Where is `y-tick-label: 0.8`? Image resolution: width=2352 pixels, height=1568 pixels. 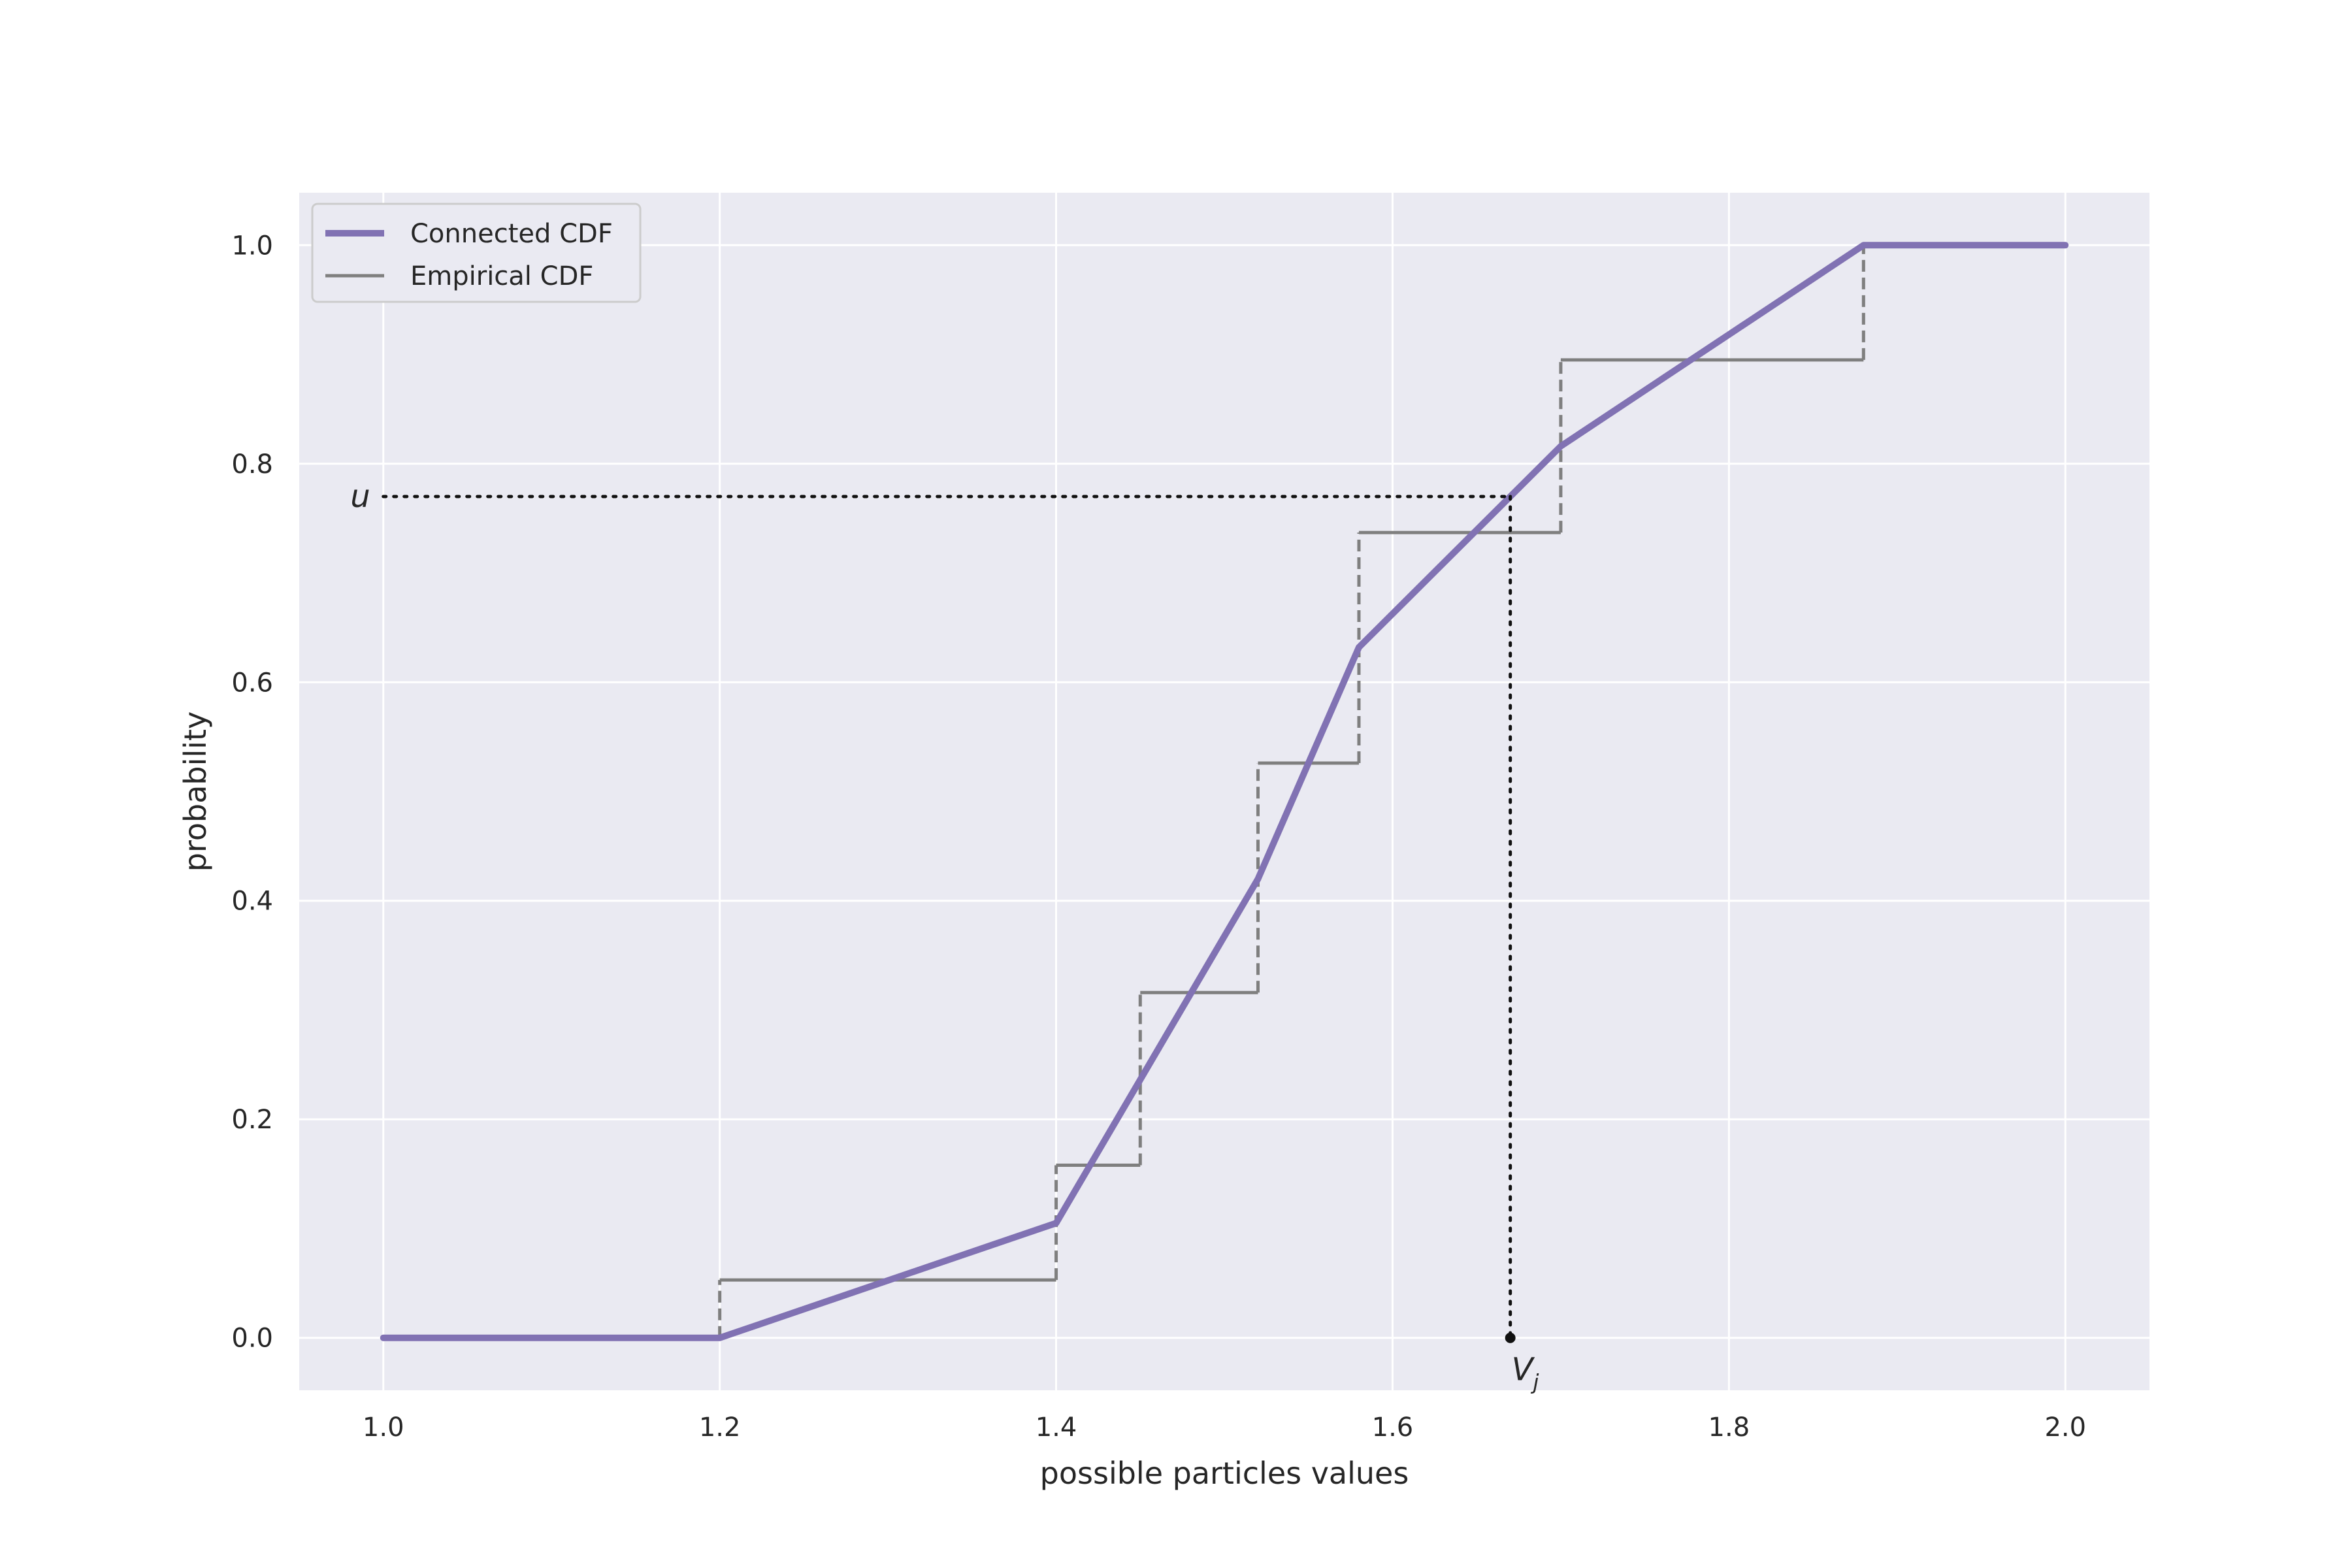 y-tick-label: 0.8 is located at coordinates (252, 464).